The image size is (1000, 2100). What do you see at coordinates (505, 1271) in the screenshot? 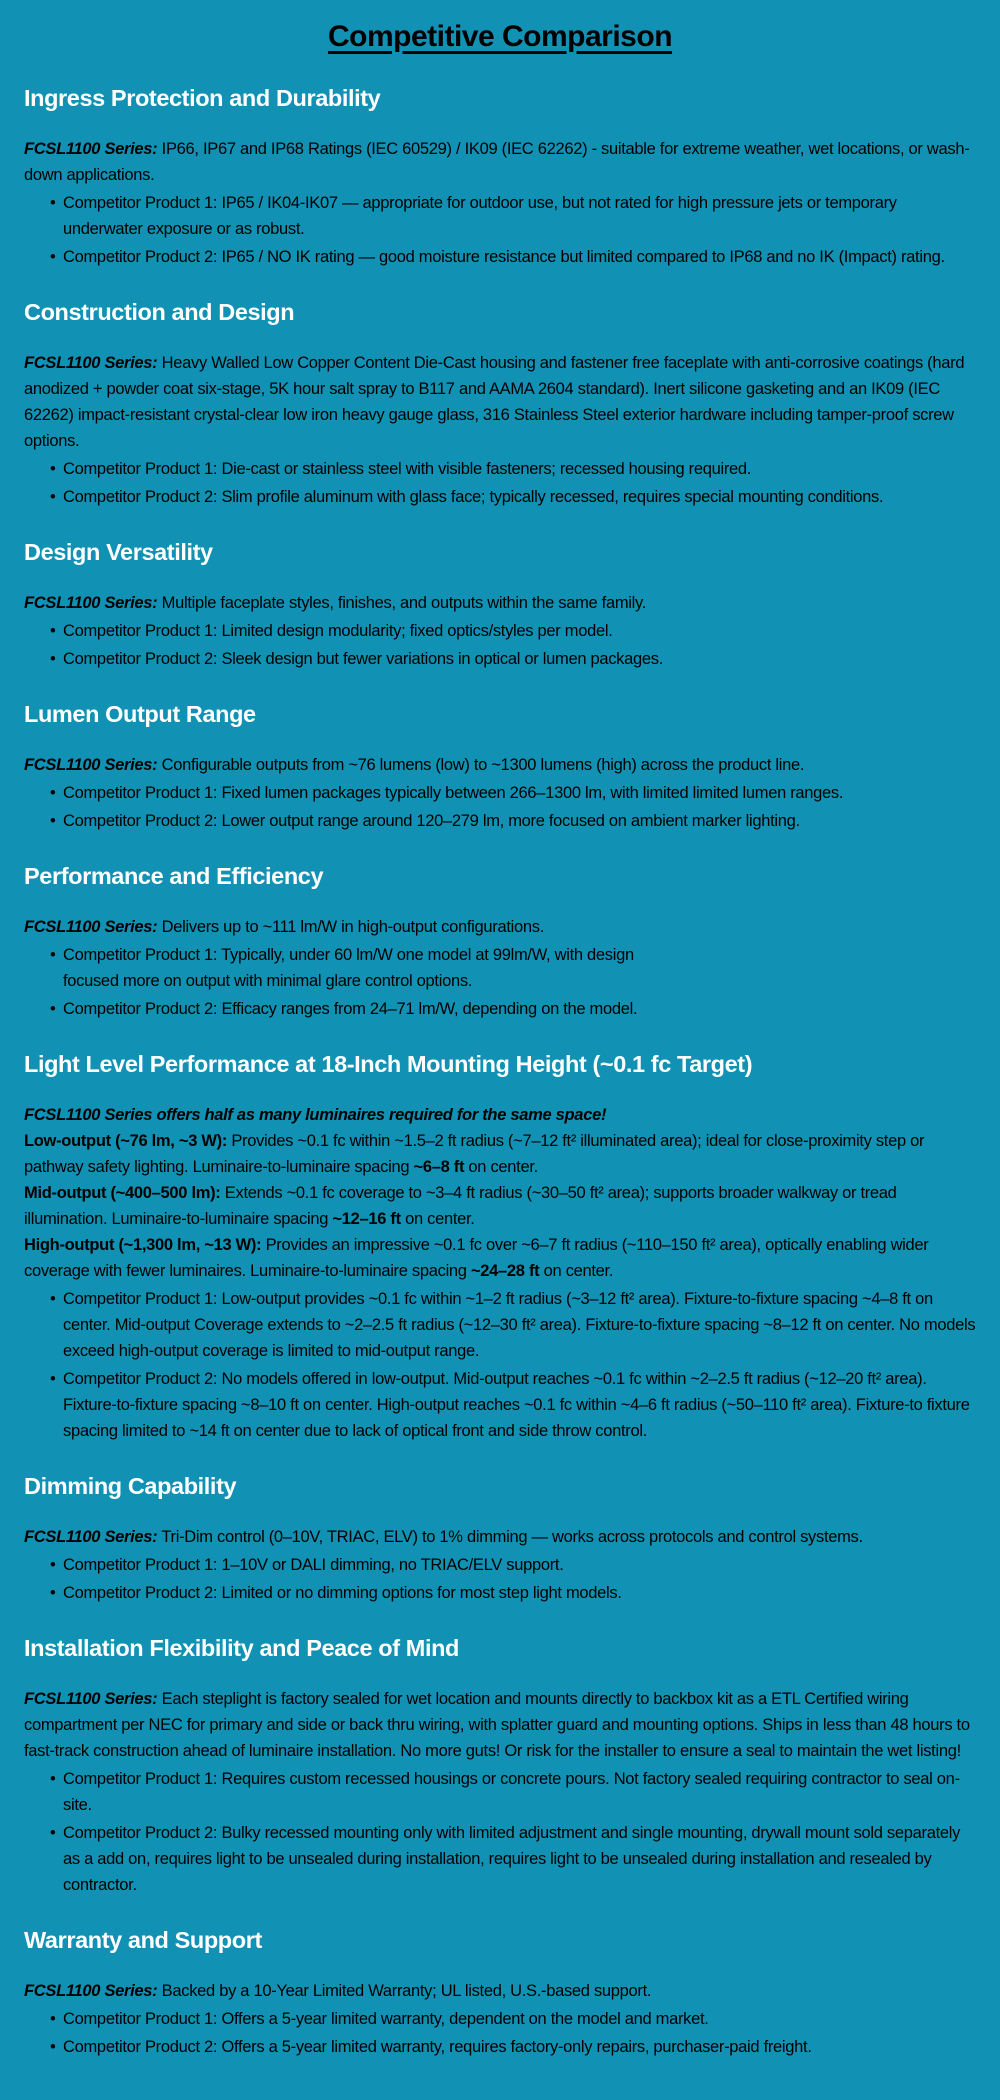
I see `text-segment: ~24–28 ft` at bounding box center [505, 1271].